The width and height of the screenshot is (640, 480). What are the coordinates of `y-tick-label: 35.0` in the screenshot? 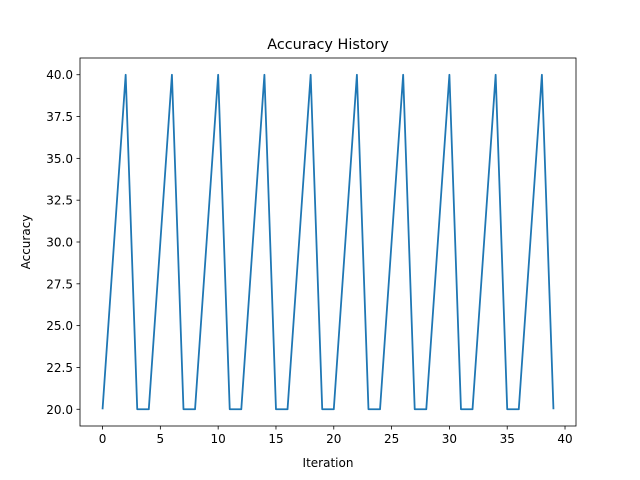 It's located at (59, 159).